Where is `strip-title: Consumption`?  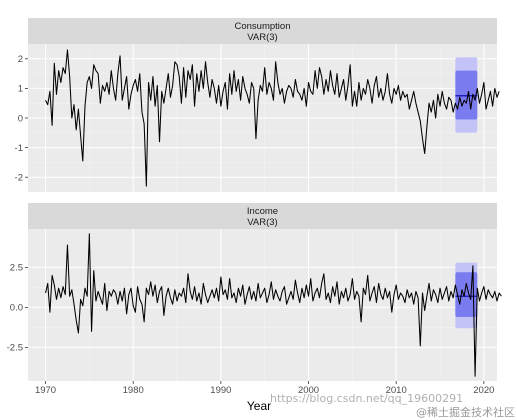 strip-title: Consumption is located at coordinates (263, 26).